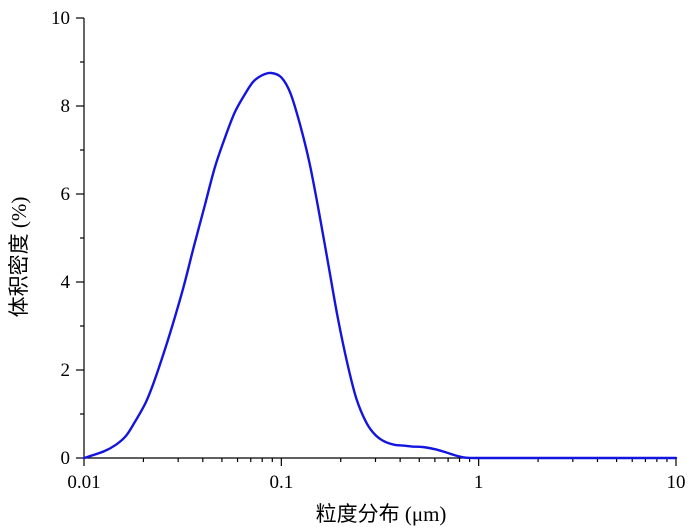 Image resolution: width=700 pixels, height=532 pixels. Describe the element at coordinates (19, 257) in the screenshot. I see `y-axis-label: 体积密度 (%)` at that location.